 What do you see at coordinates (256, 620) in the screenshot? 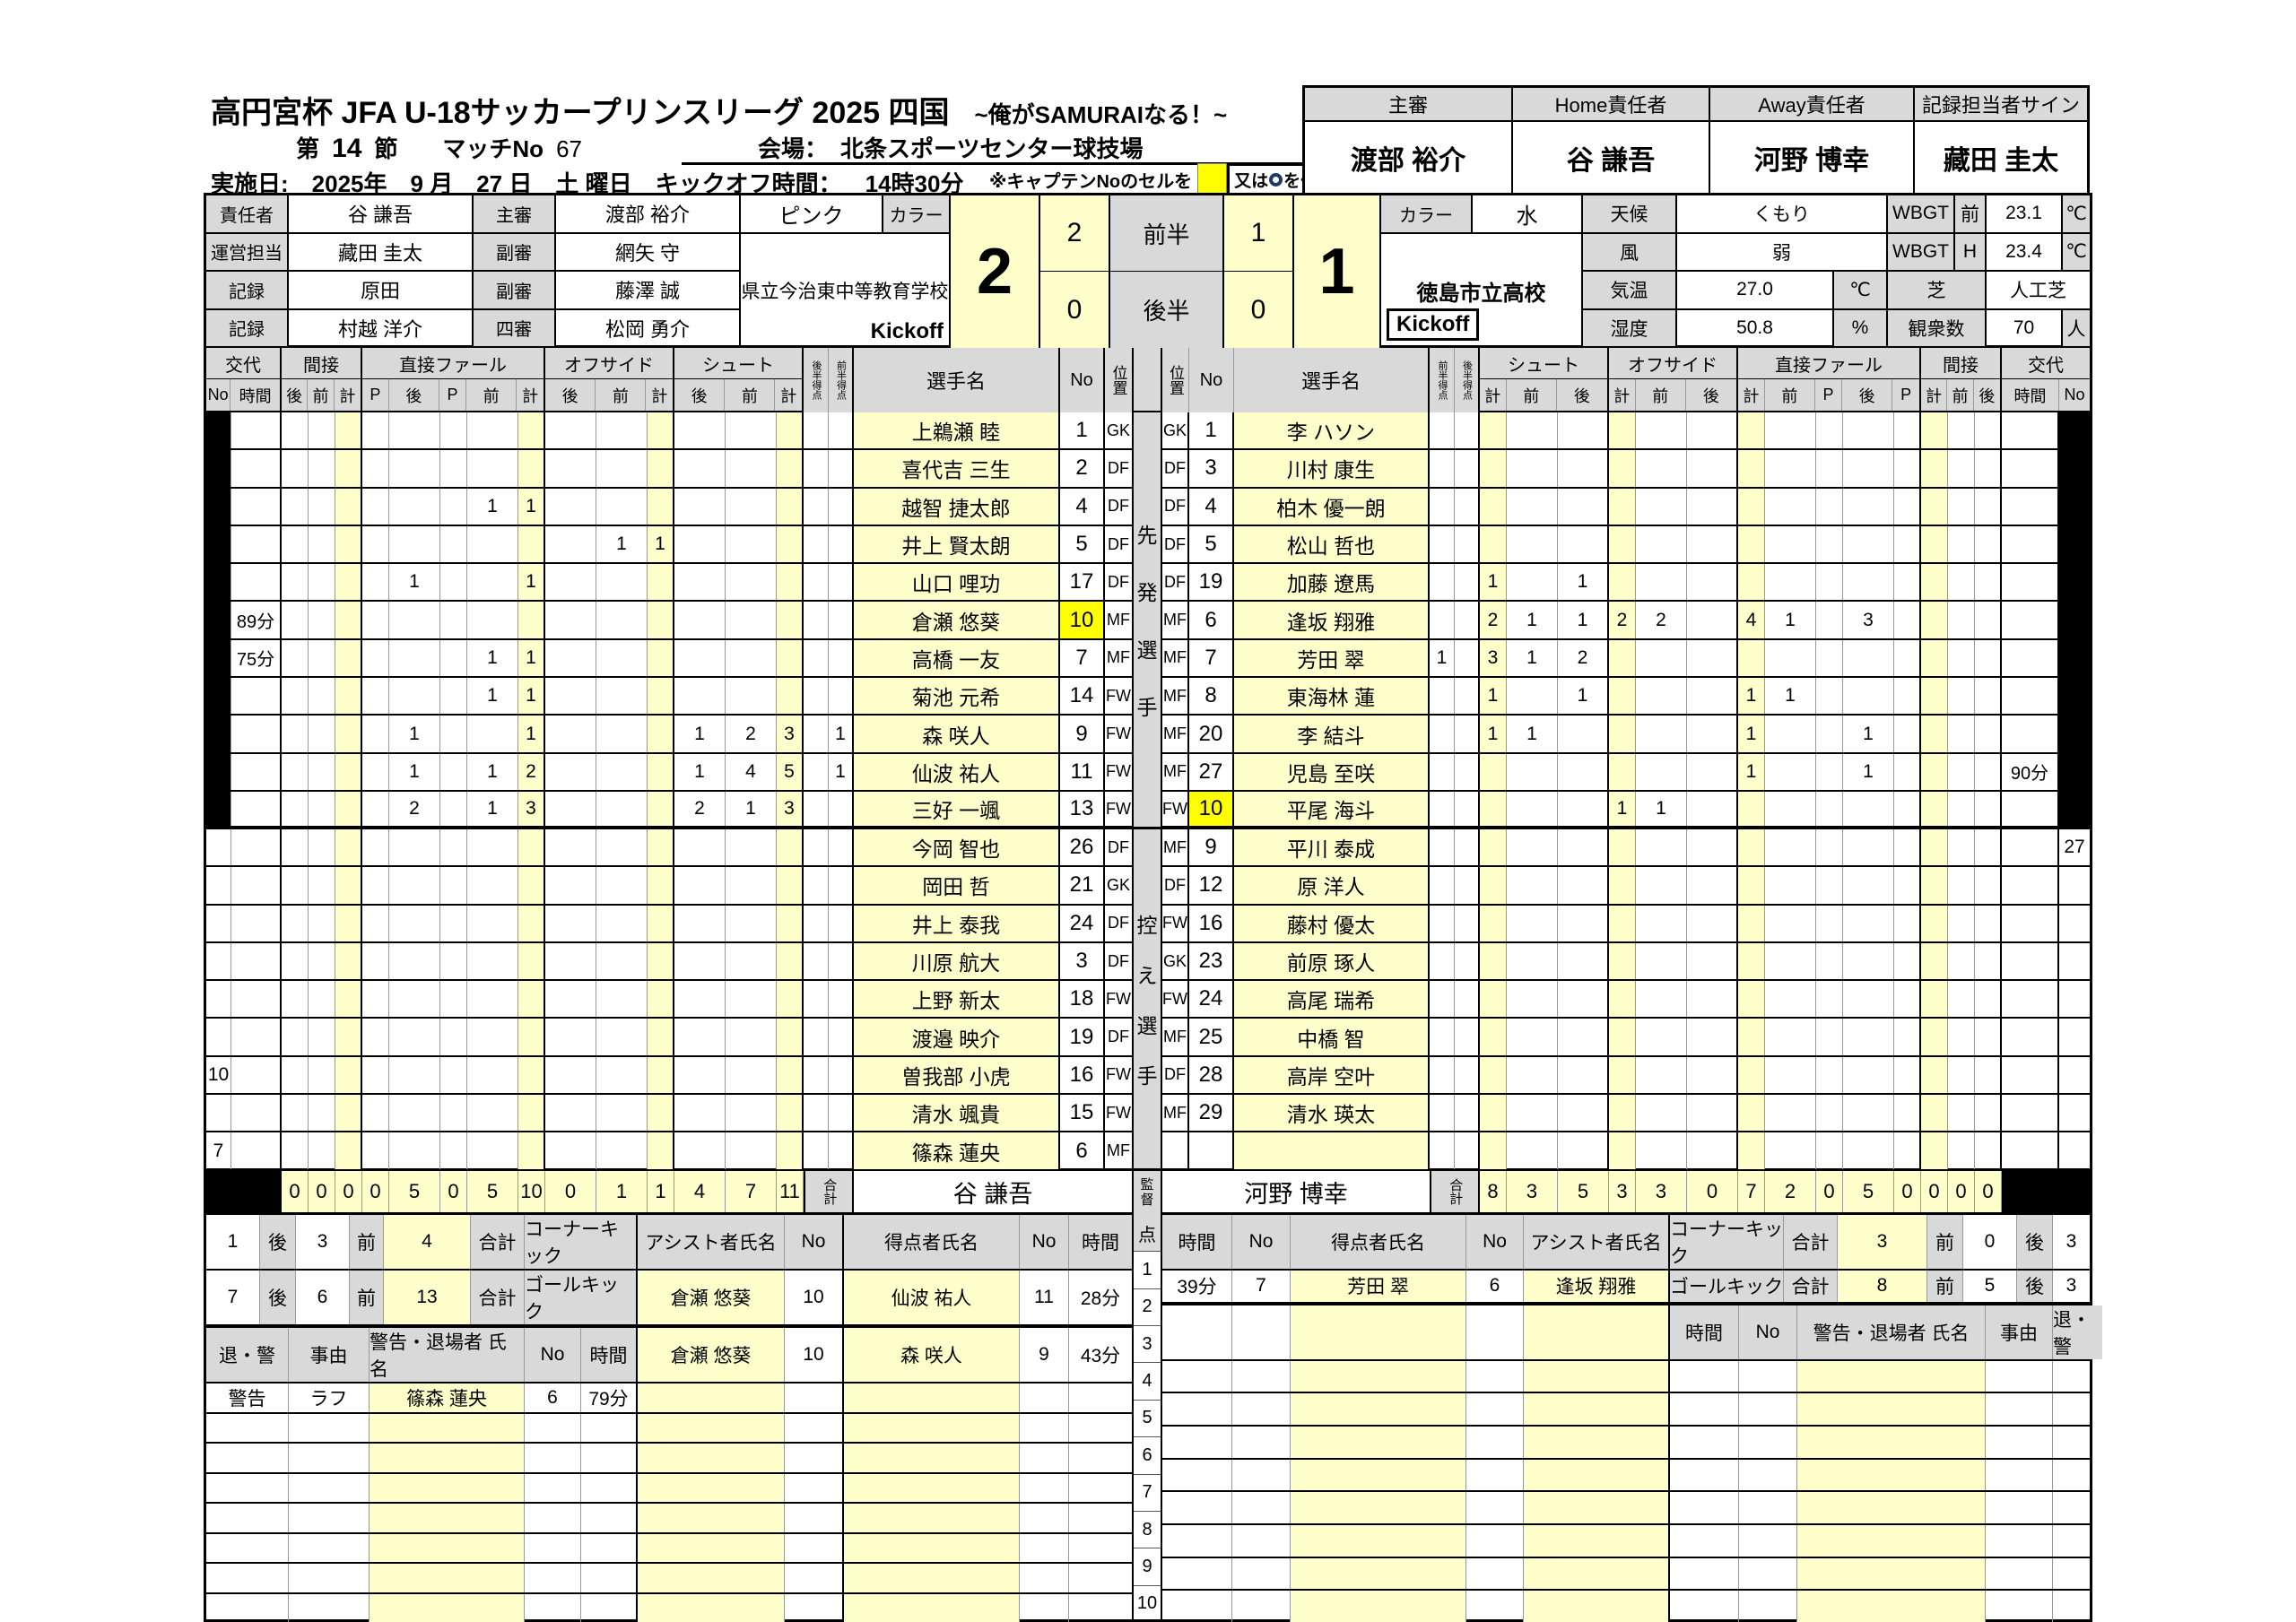
I see `sub-time-cell: 89分` at bounding box center [256, 620].